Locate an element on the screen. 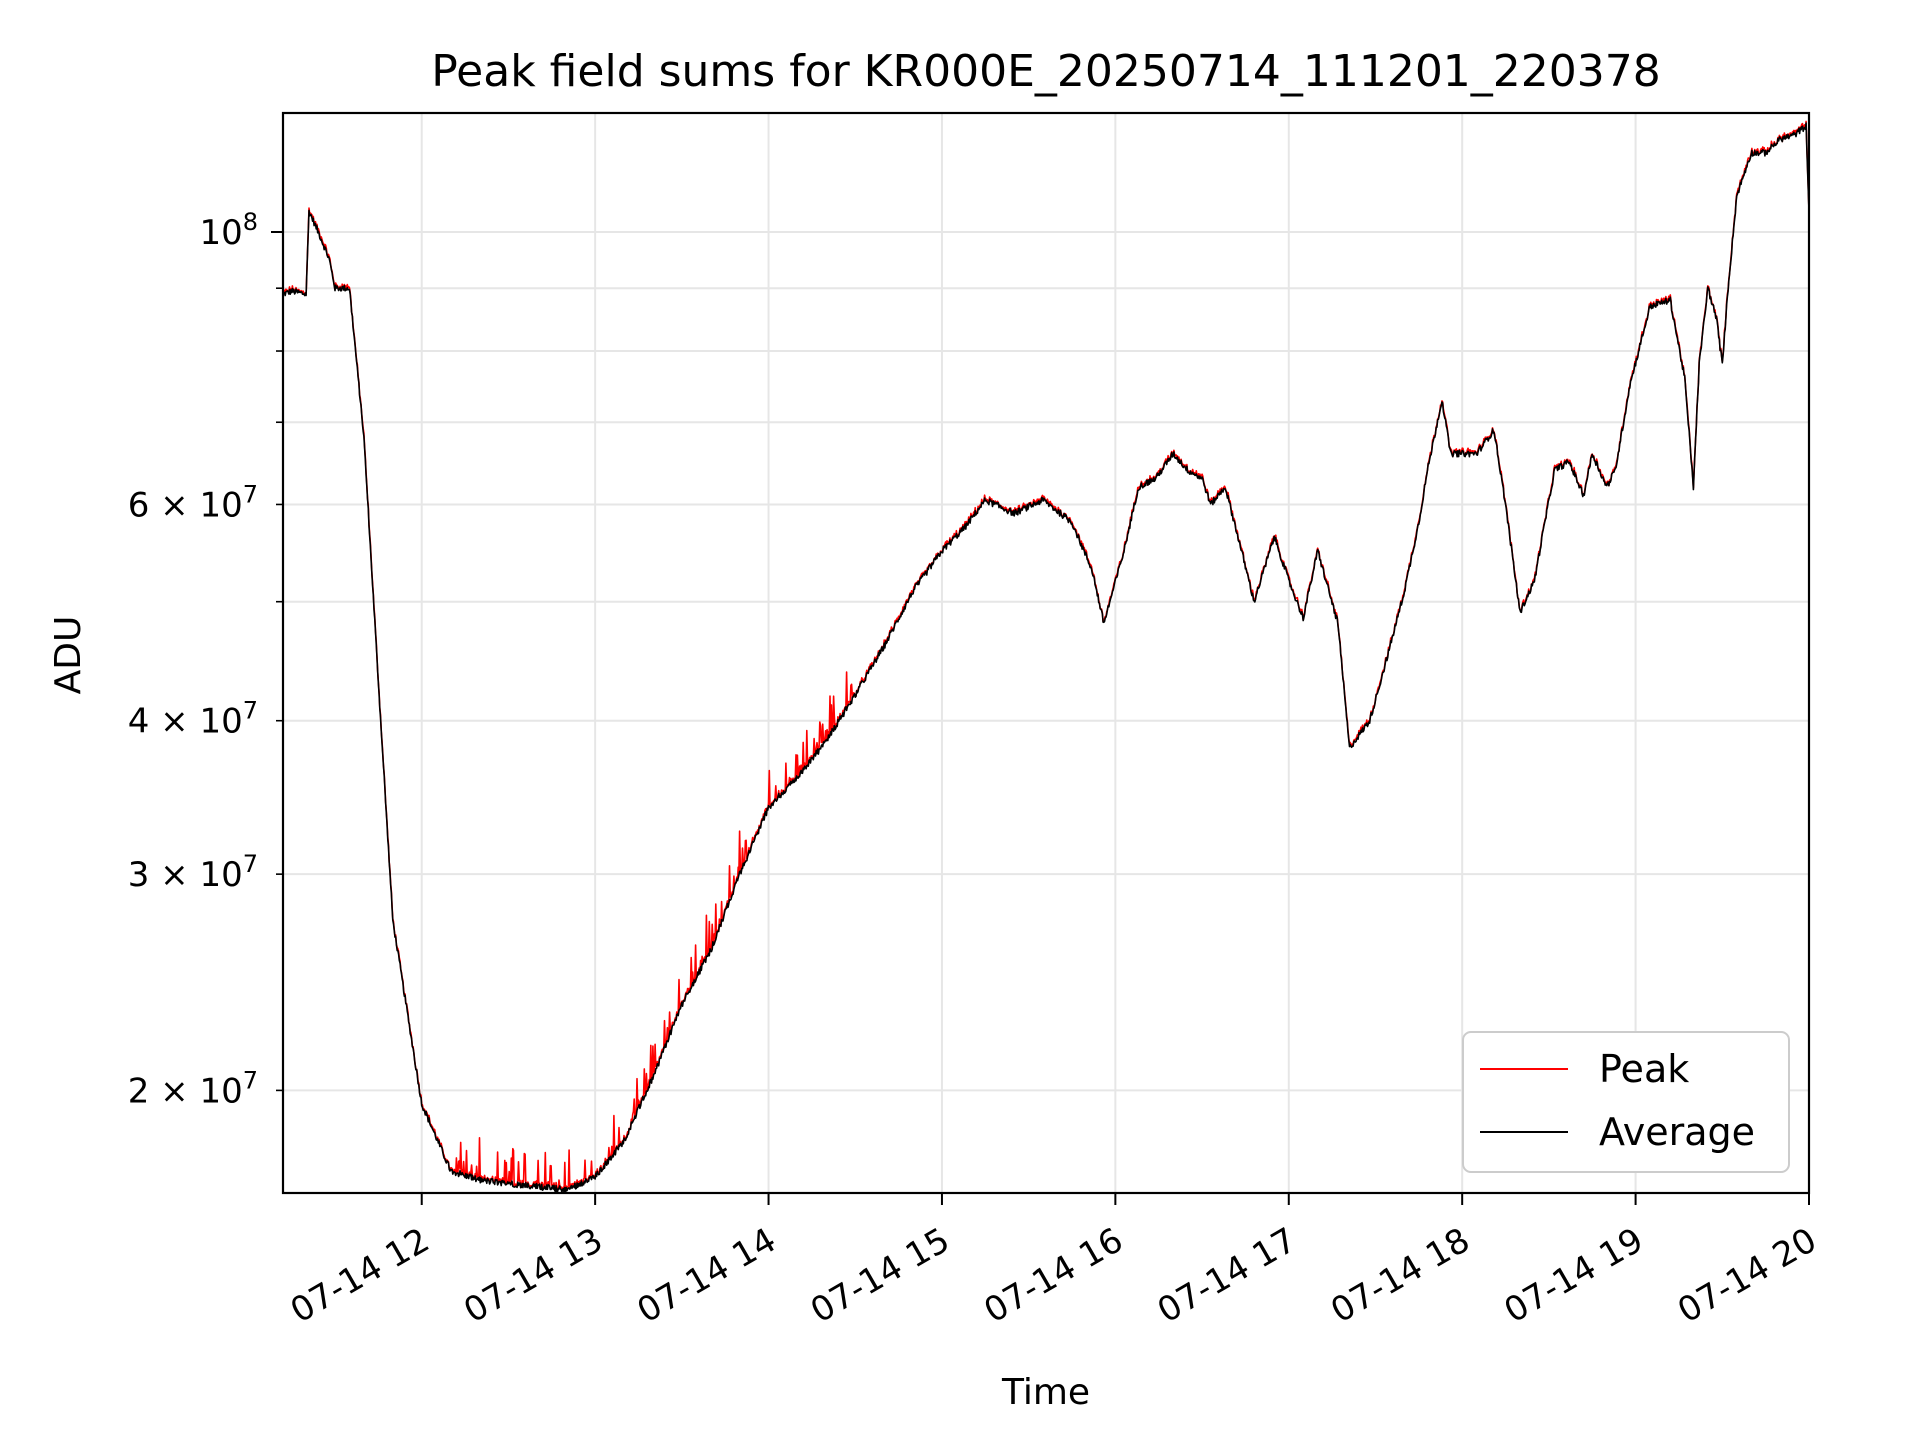  legend-box is located at coordinates (1626, 1102).